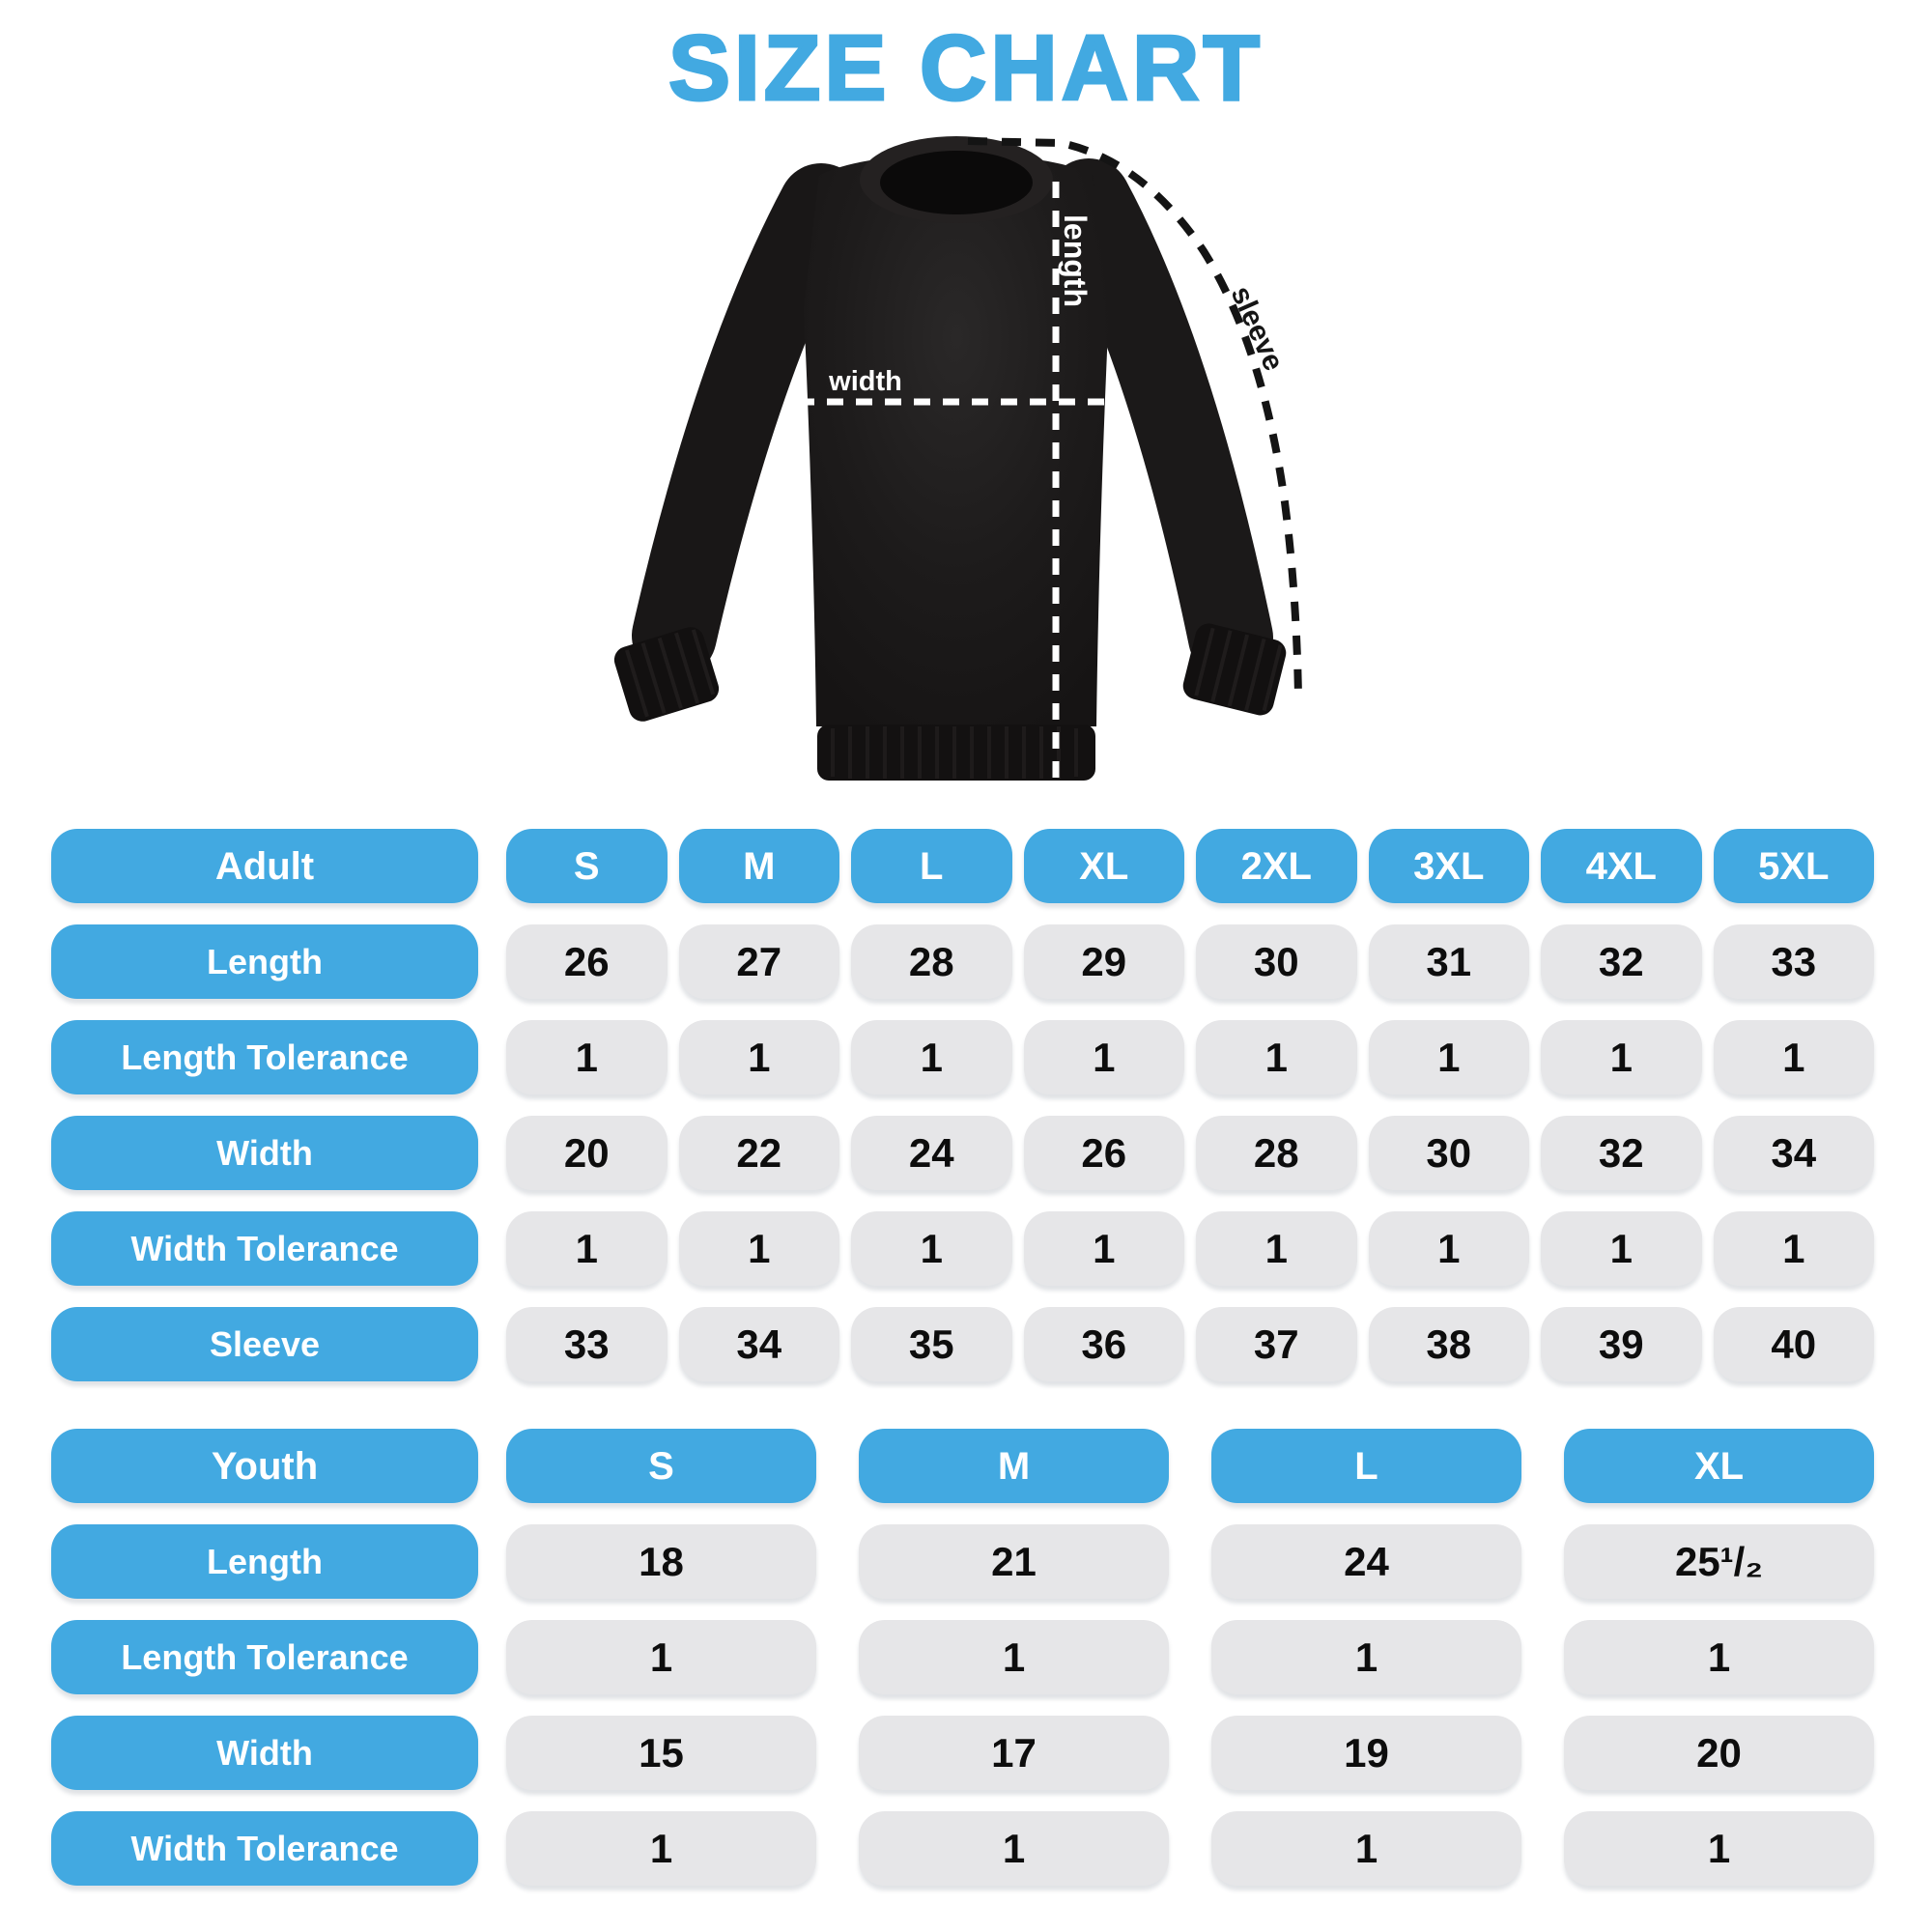 The width and height of the screenshot is (1932, 1932). I want to click on youth-length-tolerance-row: Length Tolerance 1 1 1 1, so click(962, 1657).